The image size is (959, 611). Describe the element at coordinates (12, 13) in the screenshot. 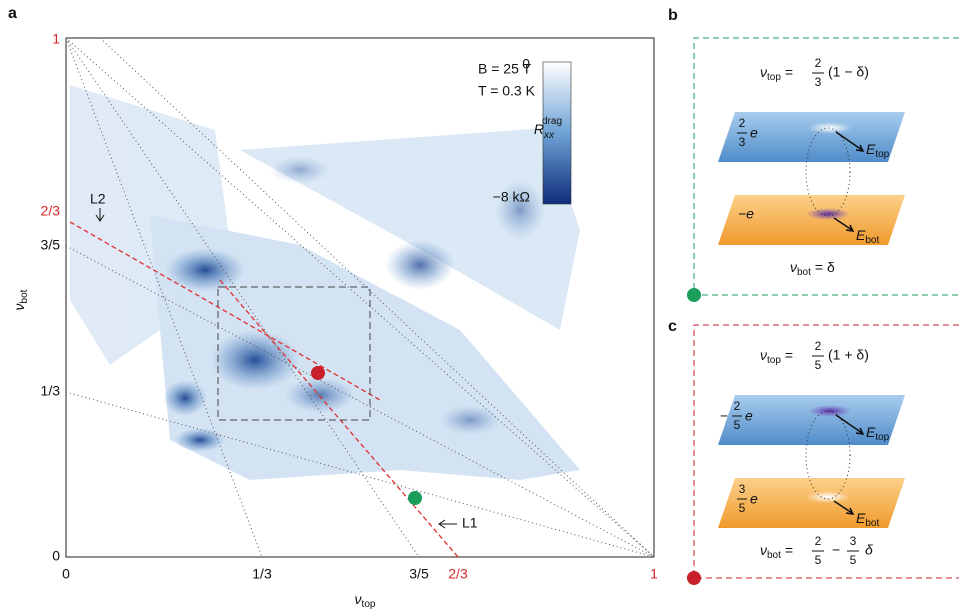

I see `panel-label: a` at that location.